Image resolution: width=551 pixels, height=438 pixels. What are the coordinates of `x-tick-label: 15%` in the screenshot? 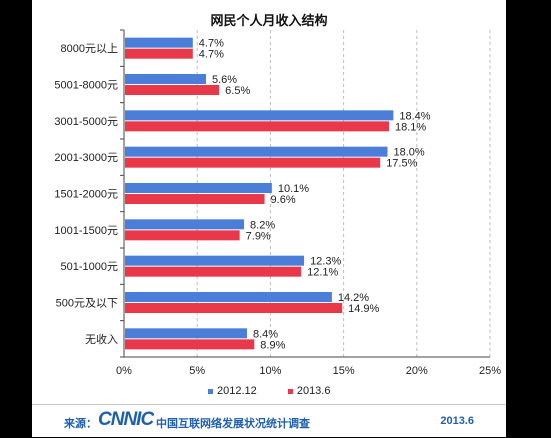 It's located at (344, 371).